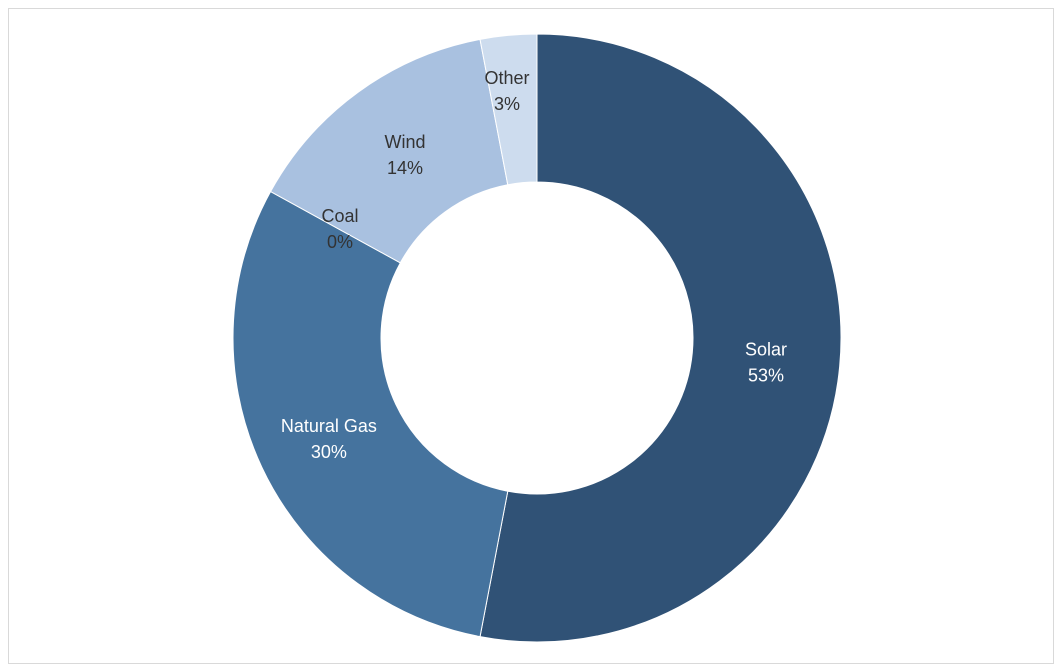 Image resolution: width=1060 pixels, height=665 pixels. What do you see at coordinates (329, 452) in the screenshot?
I see `slice-value-natural-gas: 30%` at bounding box center [329, 452].